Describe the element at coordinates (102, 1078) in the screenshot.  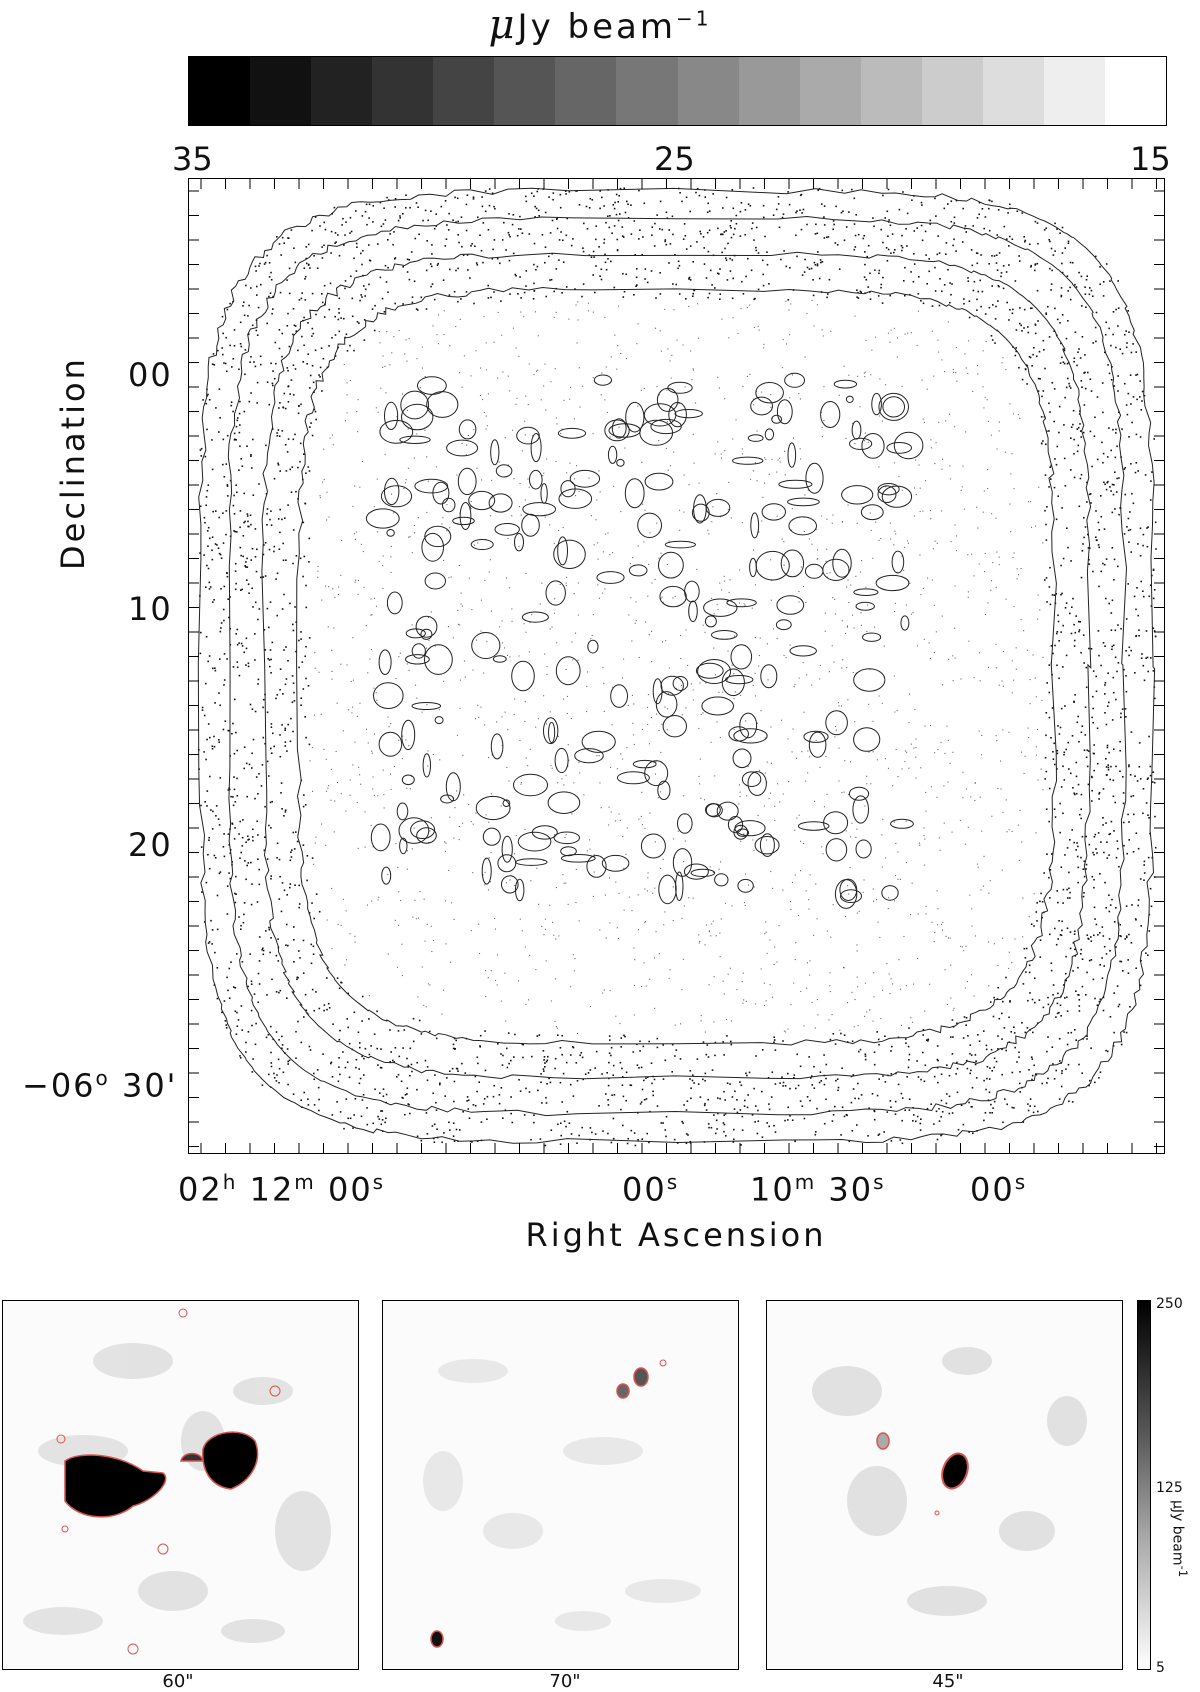
I see `dec-tick-deg: o` at that location.